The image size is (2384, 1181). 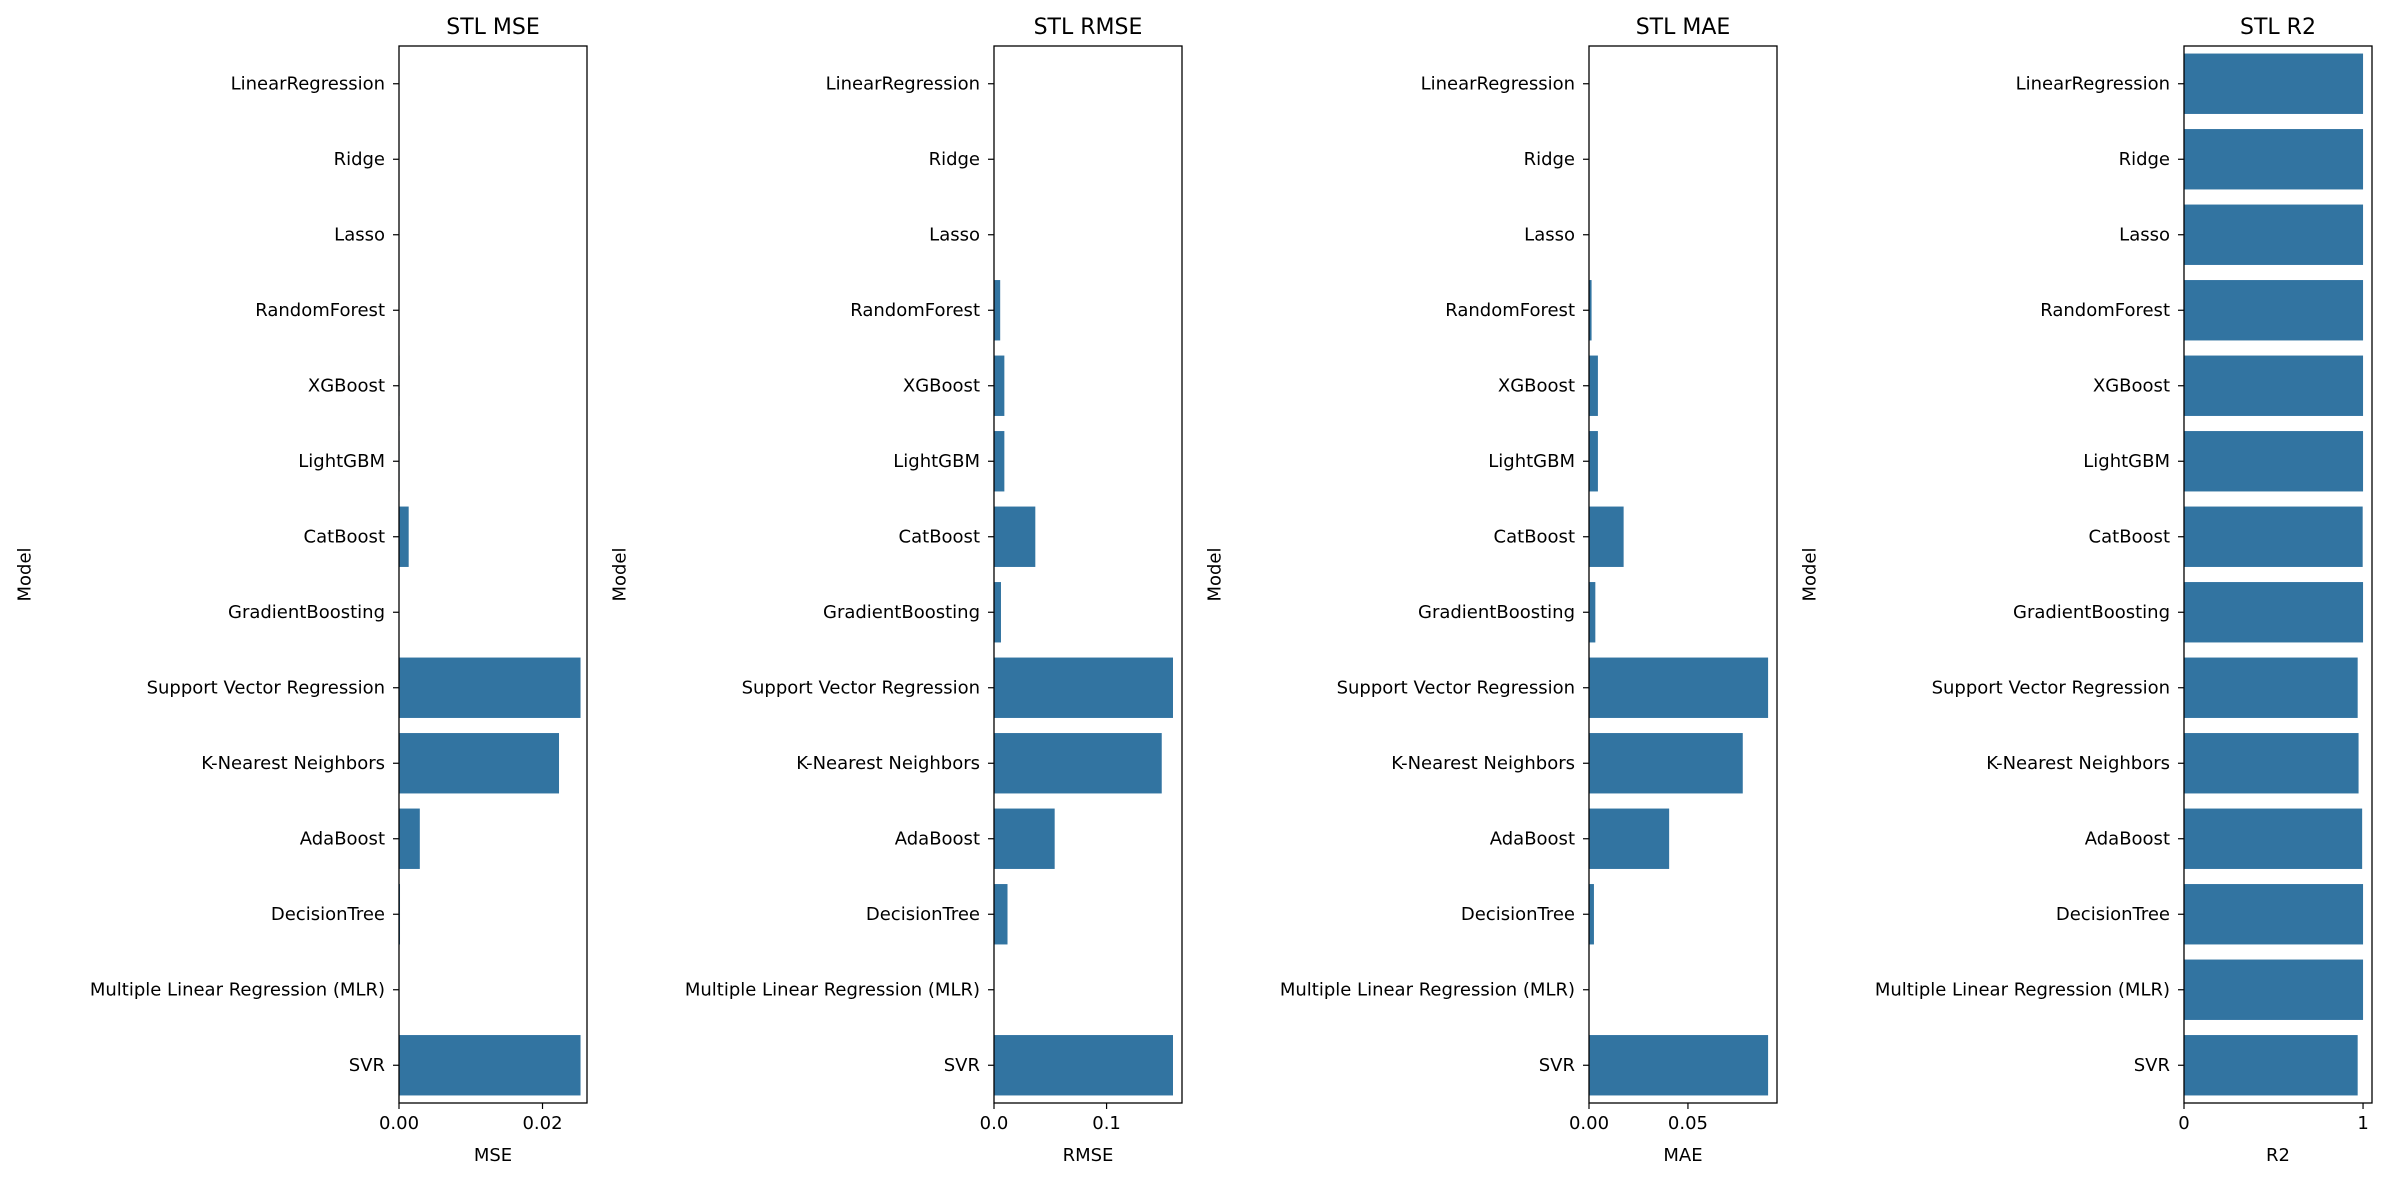 What do you see at coordinates (2278, 27) in the screenshot?
I see `chart-title: STL R2` at bounding box center [2278, 27].